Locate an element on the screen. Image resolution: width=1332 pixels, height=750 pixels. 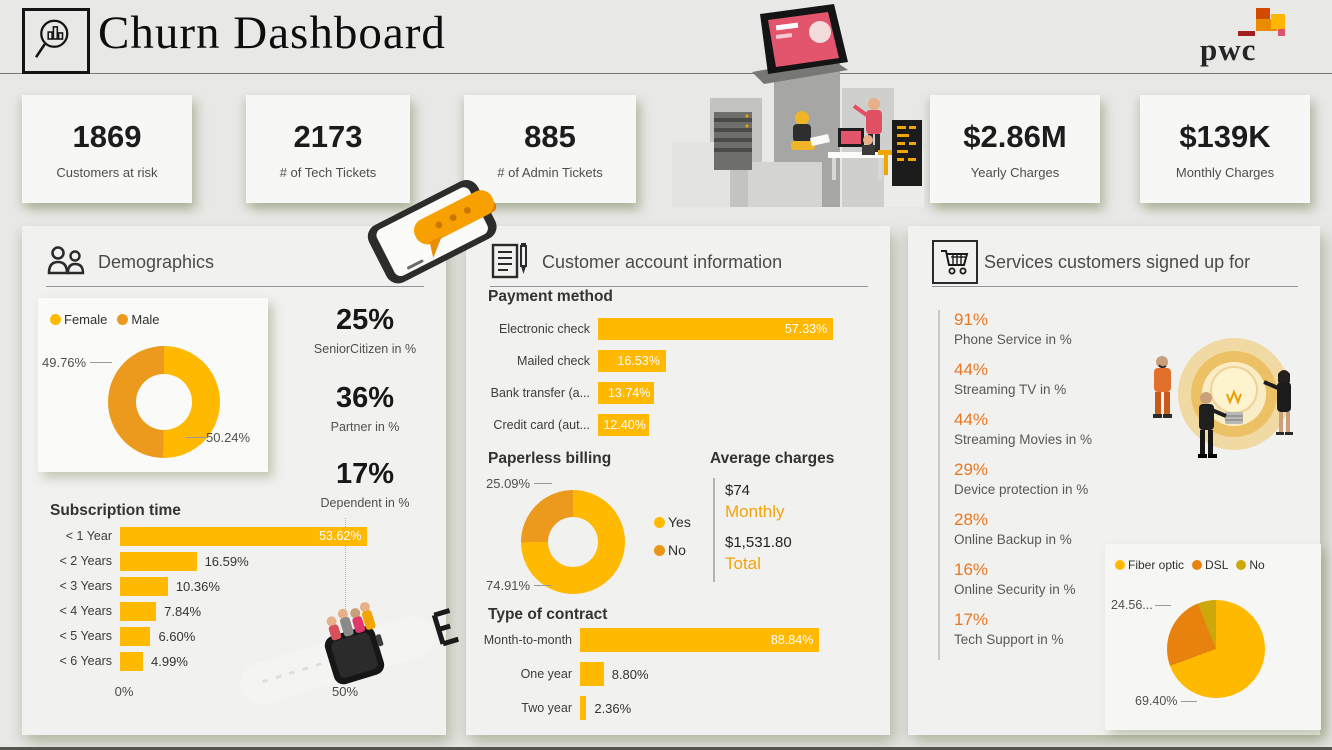
female-legend-dot is located at coordinates (55, 319).